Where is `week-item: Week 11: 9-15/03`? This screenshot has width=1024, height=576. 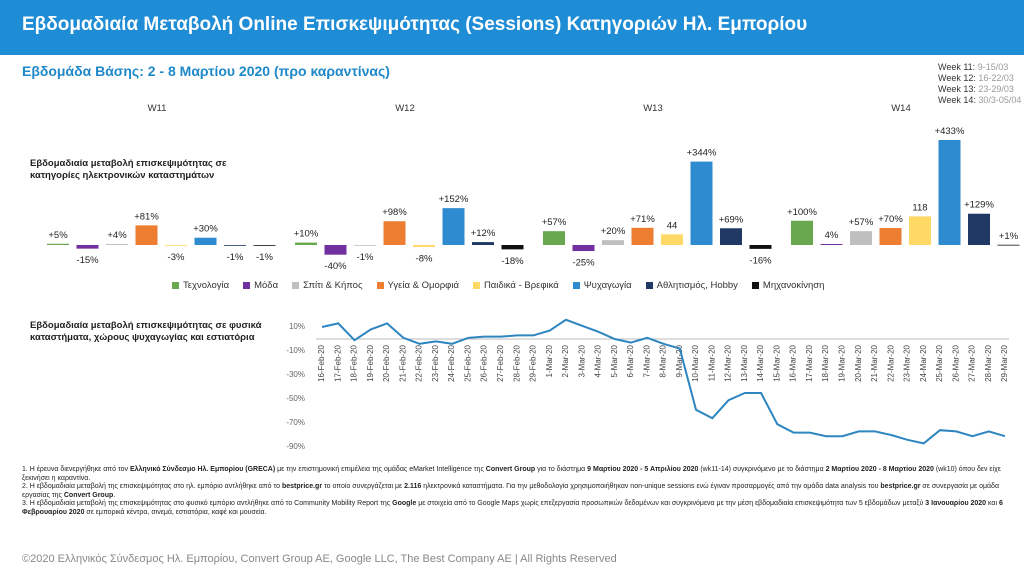
week-item: Week 11: 9-15/03 is located at coordinates (979, 67).